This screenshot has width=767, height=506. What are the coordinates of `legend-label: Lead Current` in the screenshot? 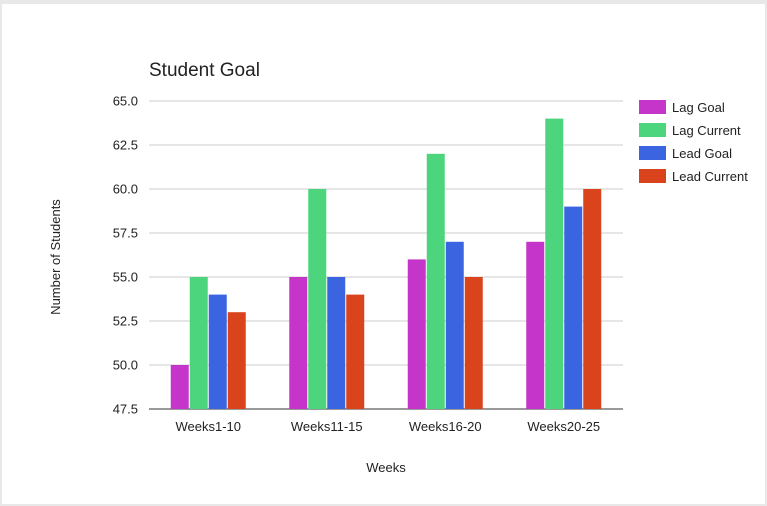 It's located at (710, 176).